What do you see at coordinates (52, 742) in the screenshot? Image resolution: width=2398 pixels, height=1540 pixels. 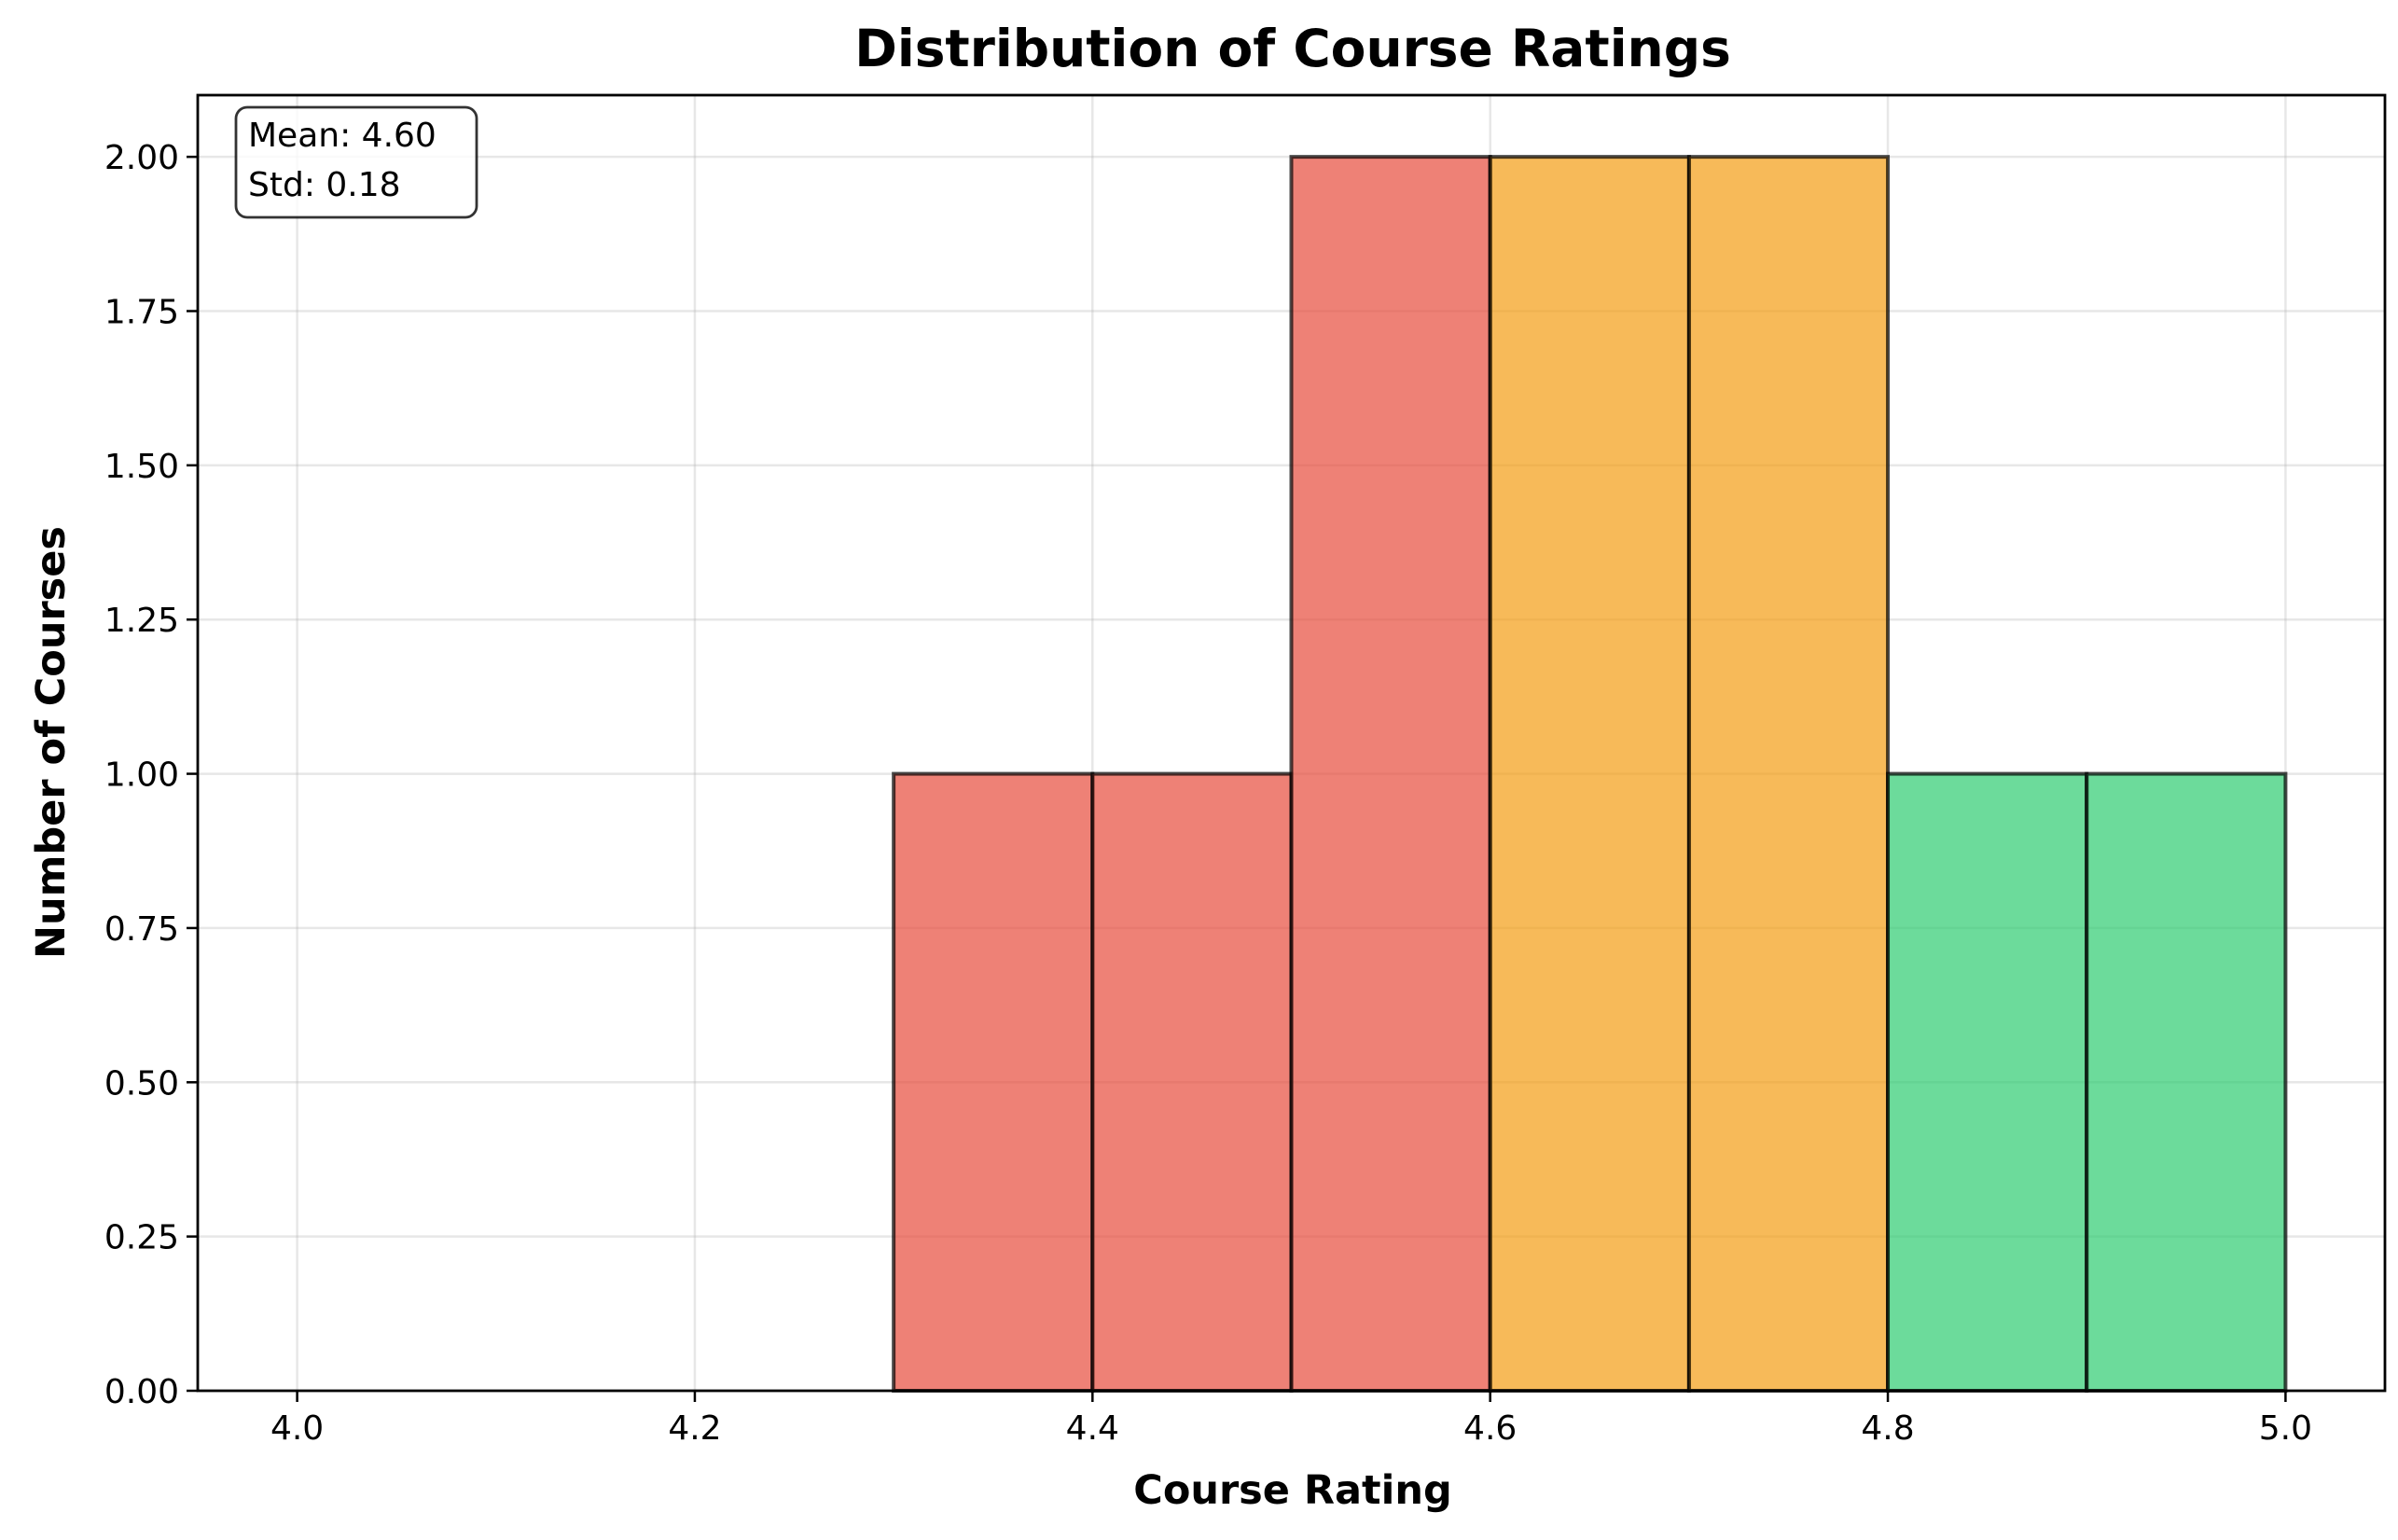 I see `y-axis-label: Number of Courses` at bounding box center [52, 742].